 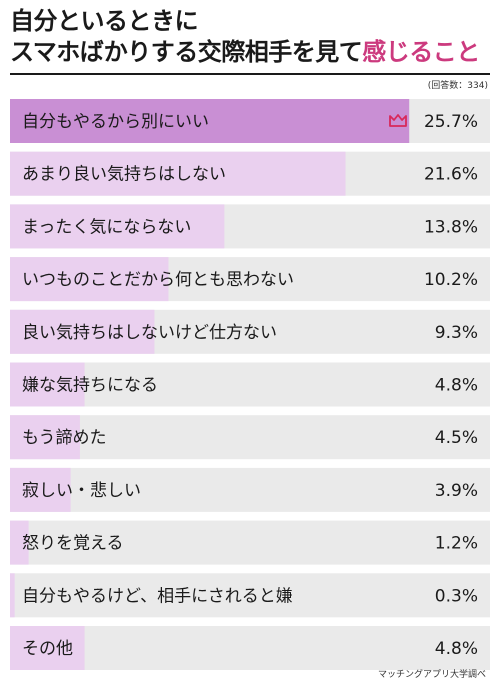 What do you see at coordinates (457, 86) in the screenshot?
I see `respondent-count: (回答数：334)` at bounding box center [457, 86].